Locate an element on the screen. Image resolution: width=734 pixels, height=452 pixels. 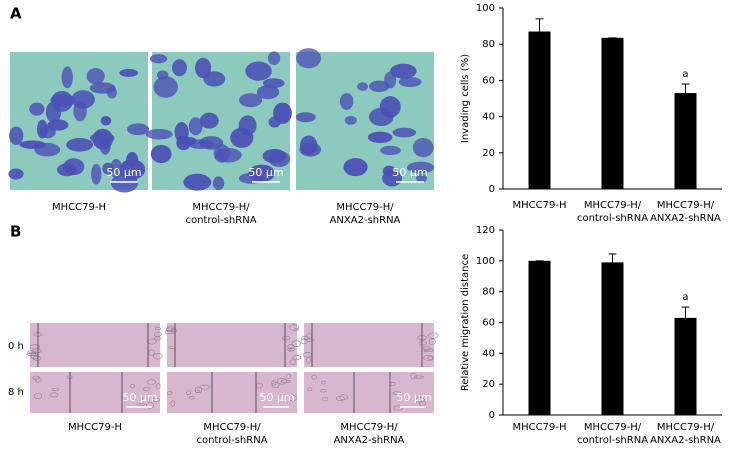
y-tick-label: 60 is located at coordinates (488, 323).